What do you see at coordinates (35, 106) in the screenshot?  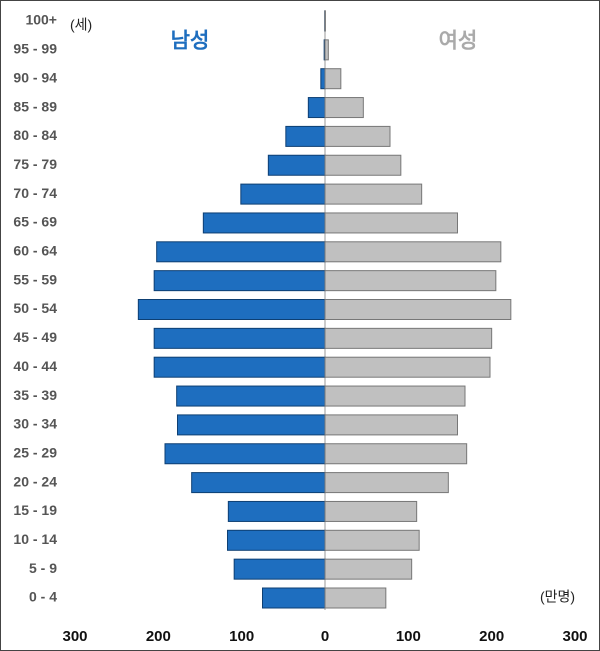 I see `y-tick-label: 85 - 89` at bounding box center [35, 106].